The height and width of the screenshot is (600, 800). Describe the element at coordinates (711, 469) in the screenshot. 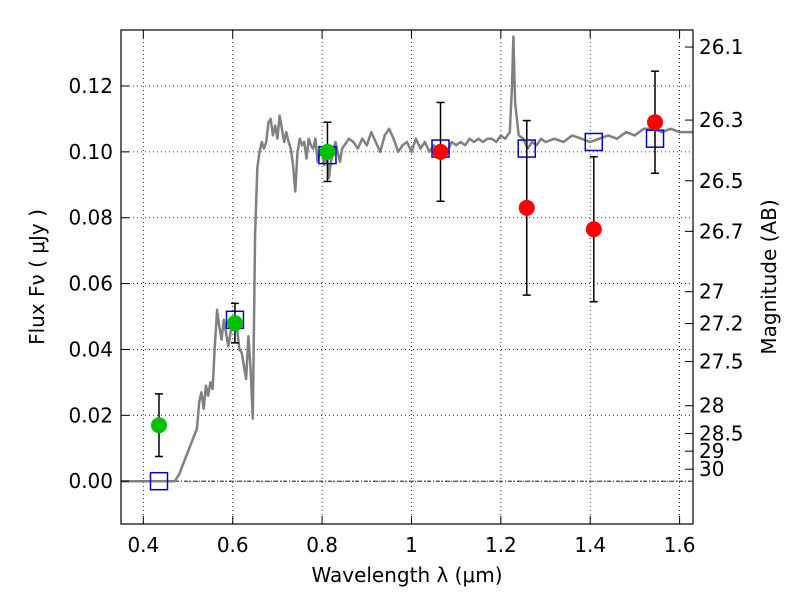

I see `y2-tick-label: 30` at that location.